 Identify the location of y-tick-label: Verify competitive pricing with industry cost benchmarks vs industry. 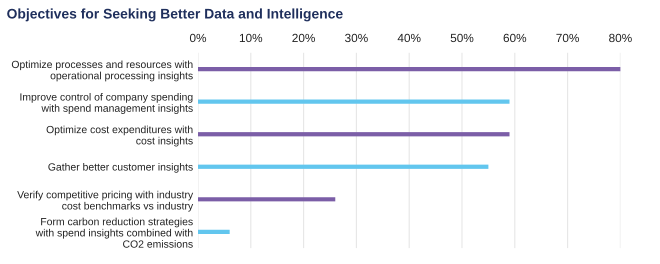
(105, 201).